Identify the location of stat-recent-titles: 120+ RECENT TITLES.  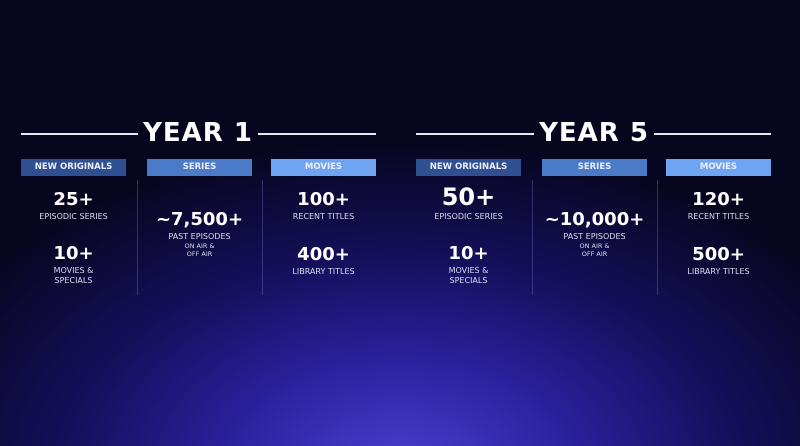
(718, 206).